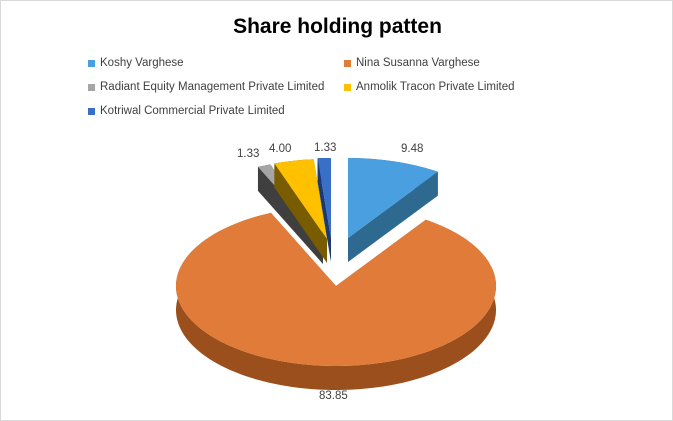 This screenshot has height=421, width=673. Describe the element at coordinates (435, 87) in the screenshot. I see `legend-label: Anmolik Tracon Private Limited` at that location.